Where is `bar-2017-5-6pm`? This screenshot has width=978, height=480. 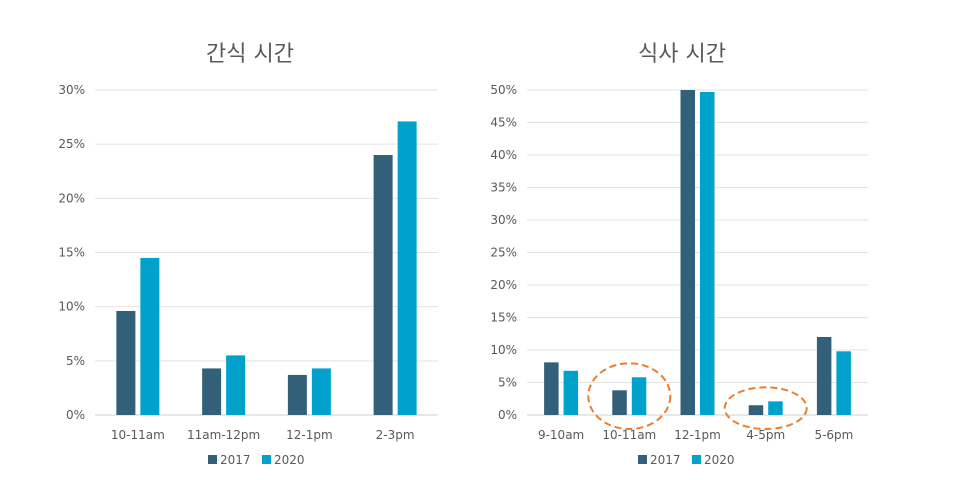
bar-2017-5-6pm is located at coordinates (824, 376).